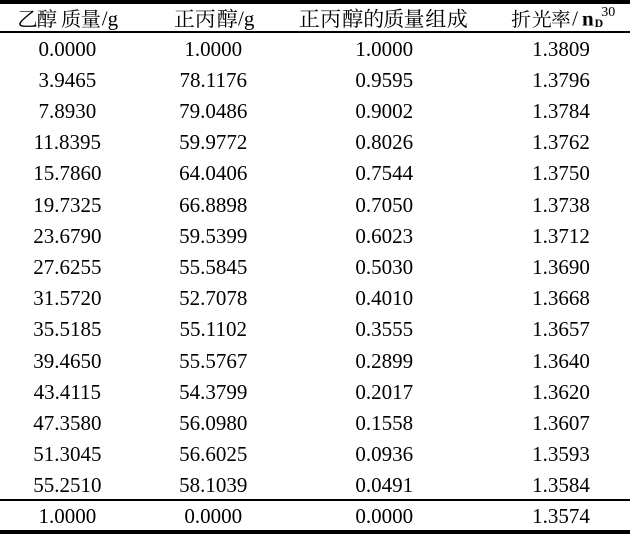 The image size is (630, 534). Describe the element at coordinates (608, 12) in the screenshot. I see `svg-text: 30` at that location.